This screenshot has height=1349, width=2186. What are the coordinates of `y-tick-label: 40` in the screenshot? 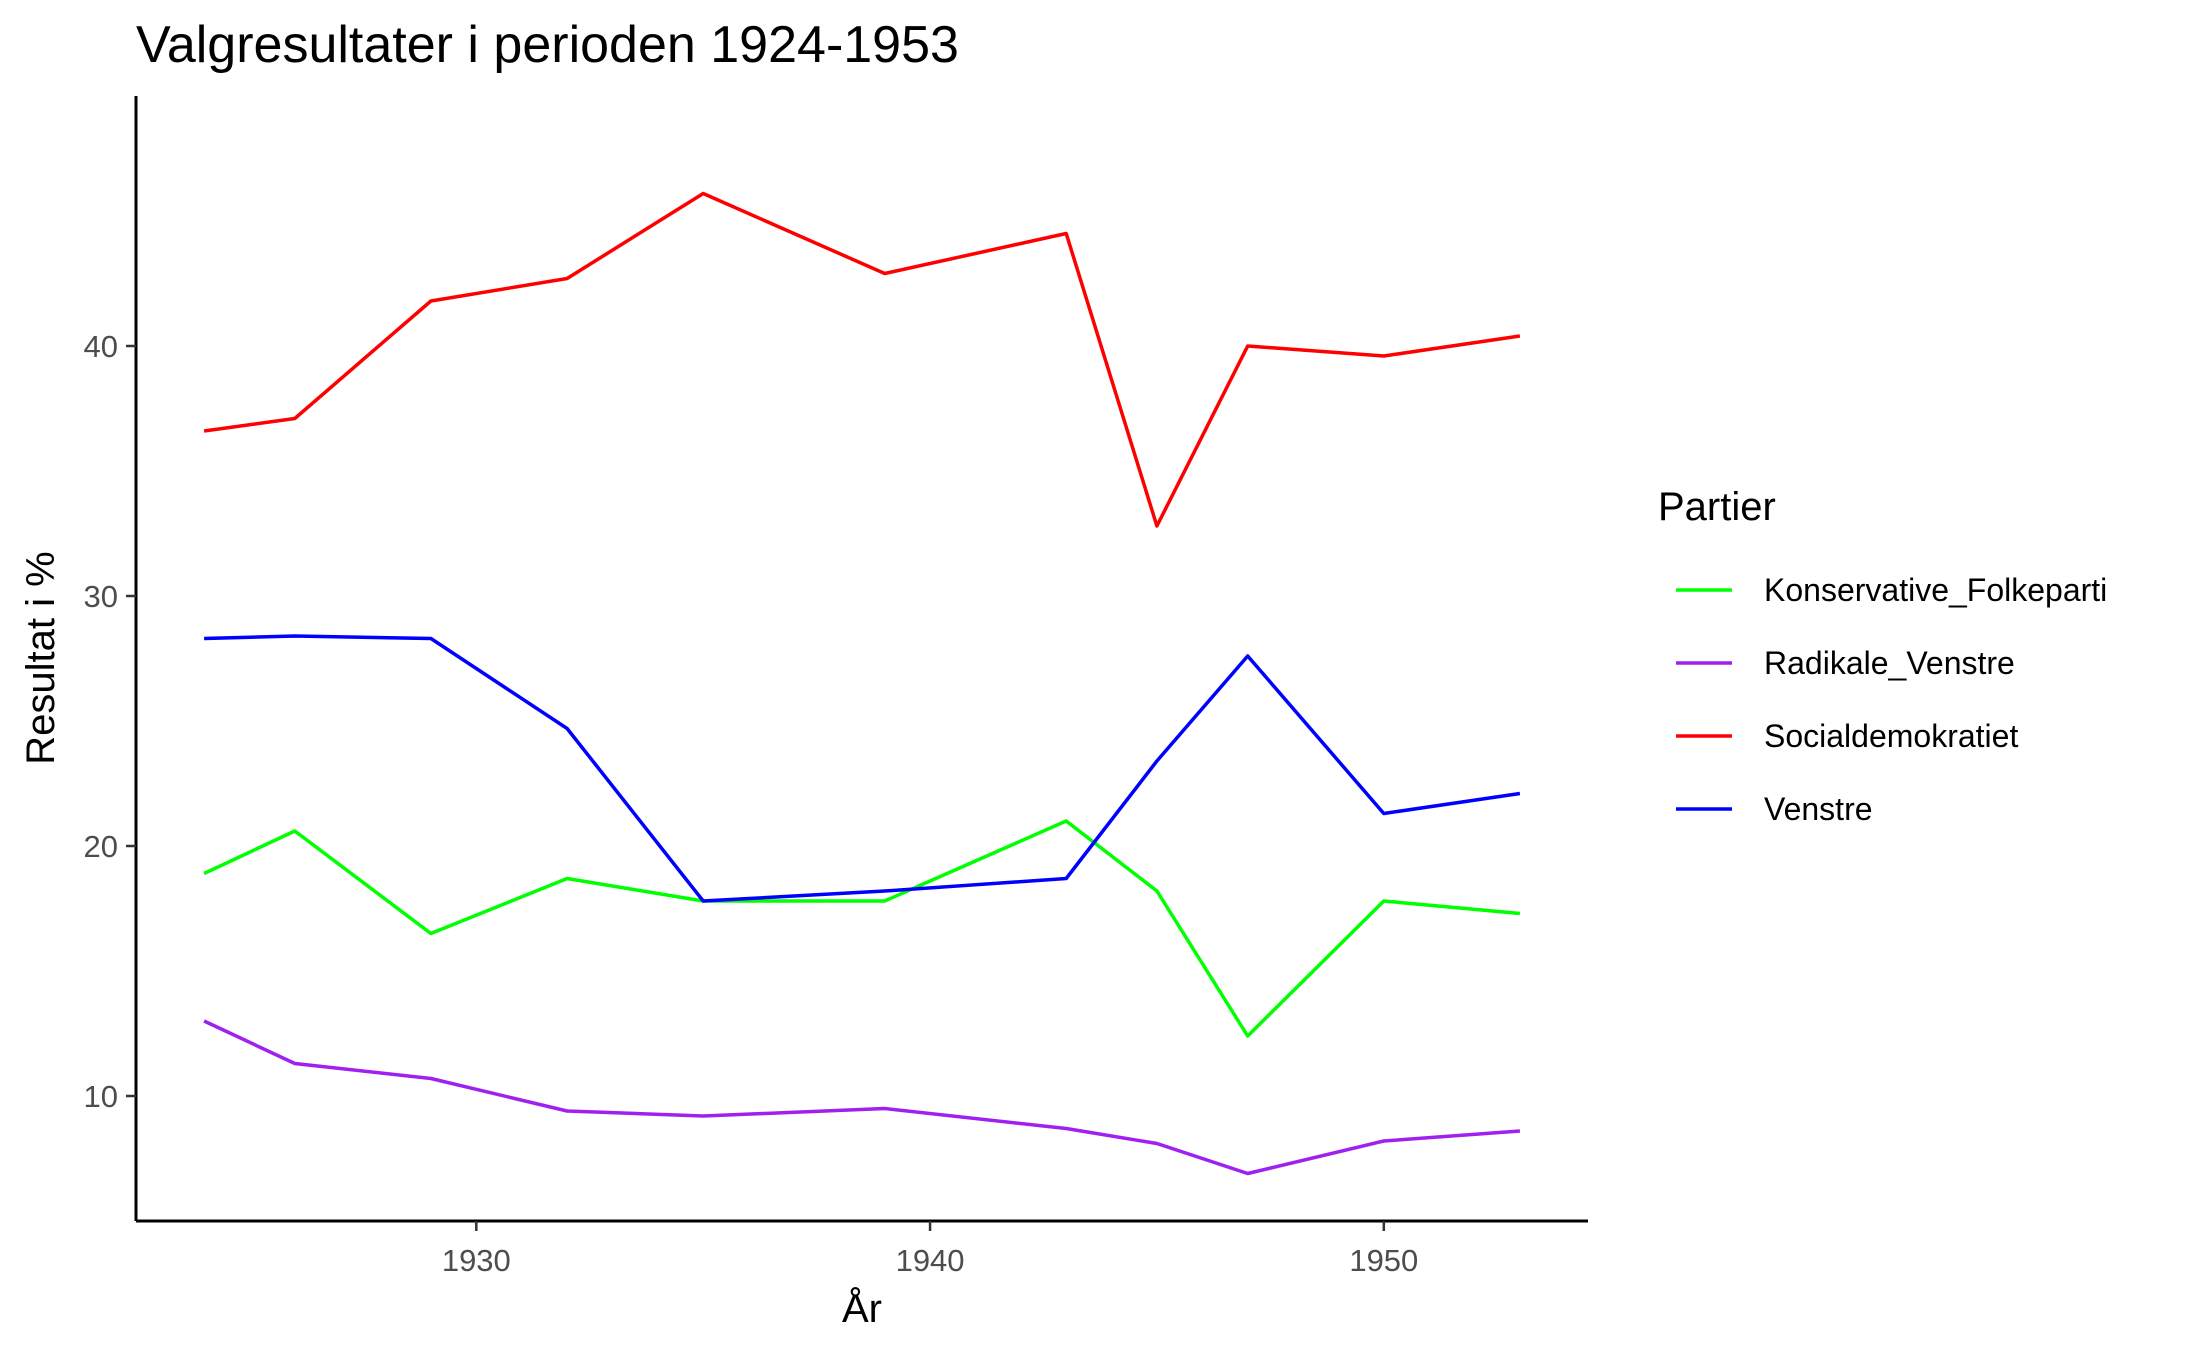 It's located at (101, 346).